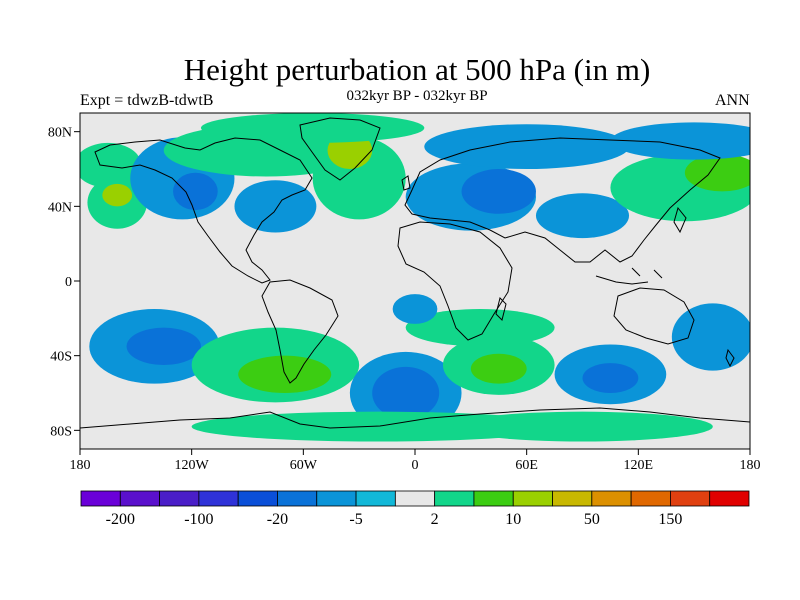 The image size is (800, 600). Describe the element at coordinates (406, 183) in the screenshot. I see `coastline-british-isles` at that location.